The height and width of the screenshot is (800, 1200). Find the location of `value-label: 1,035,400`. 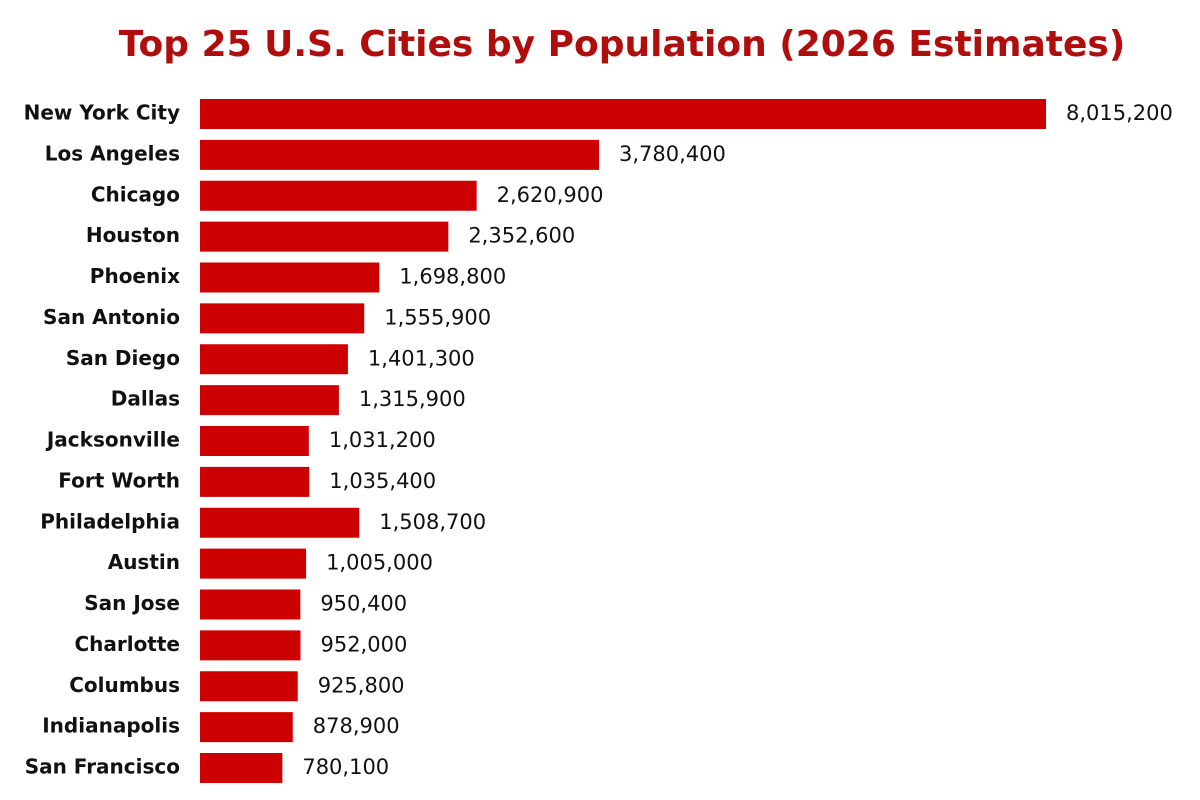

value-label: 1,035,400 is located at coordinates (382, 481).